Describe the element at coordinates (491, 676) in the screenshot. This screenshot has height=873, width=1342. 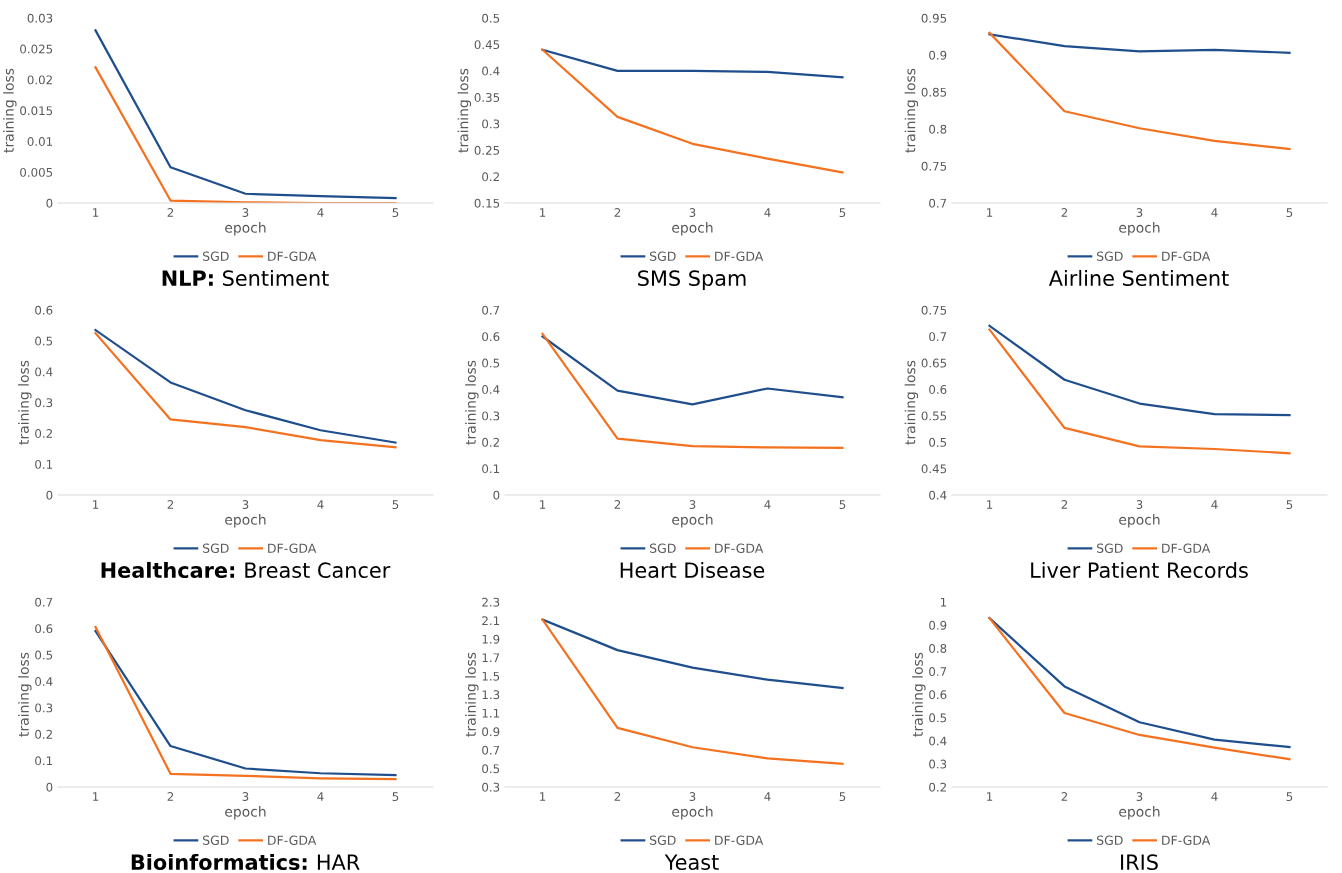
I see `y-tick-label: 1.5` at that location.